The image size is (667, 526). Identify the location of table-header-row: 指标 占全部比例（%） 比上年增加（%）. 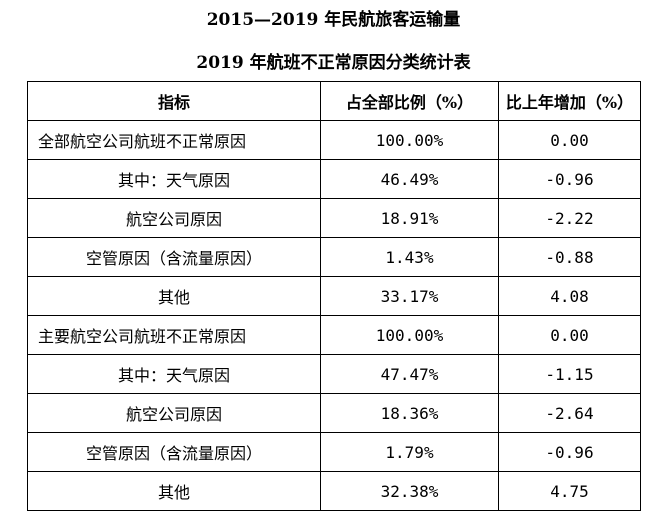
(334, 101).